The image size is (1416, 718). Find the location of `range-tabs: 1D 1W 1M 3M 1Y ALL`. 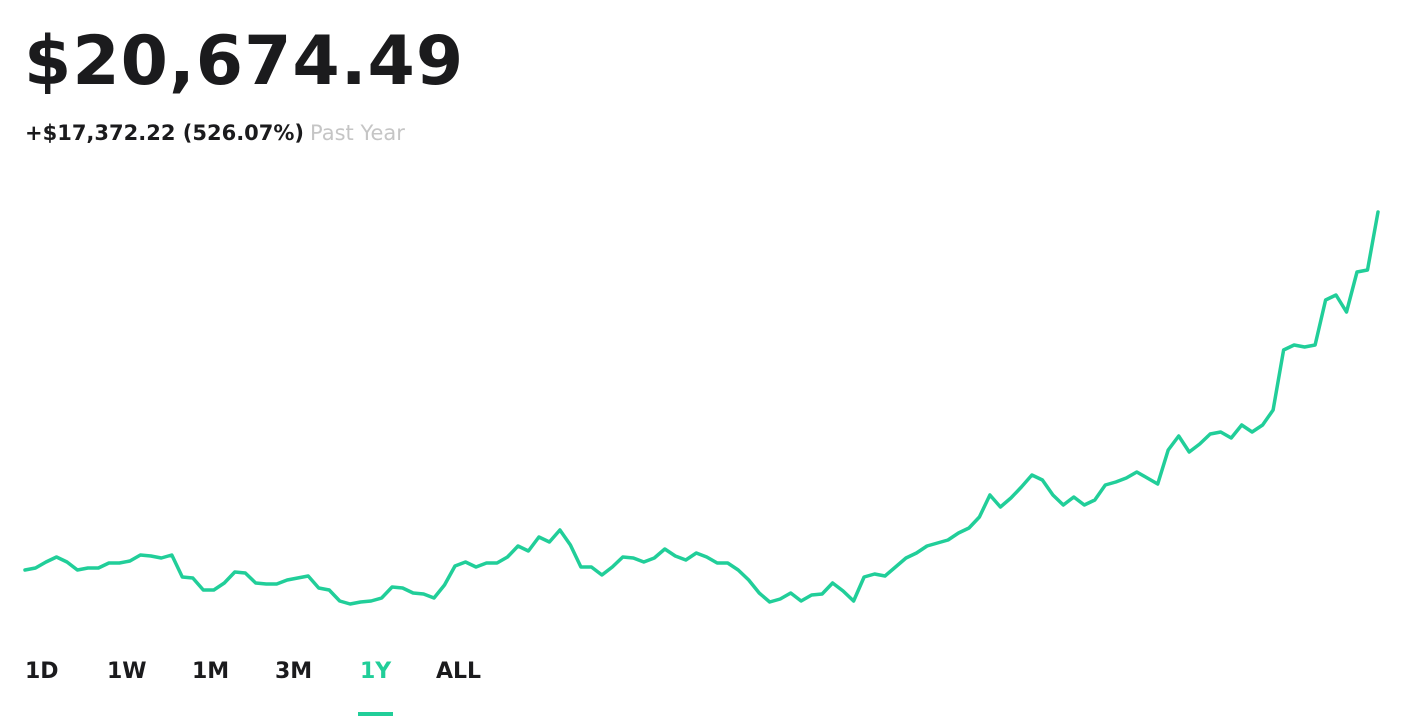

range-tabs: 1D 1W 1M 3M 1Y ALL is located at coordinates (708, 686).